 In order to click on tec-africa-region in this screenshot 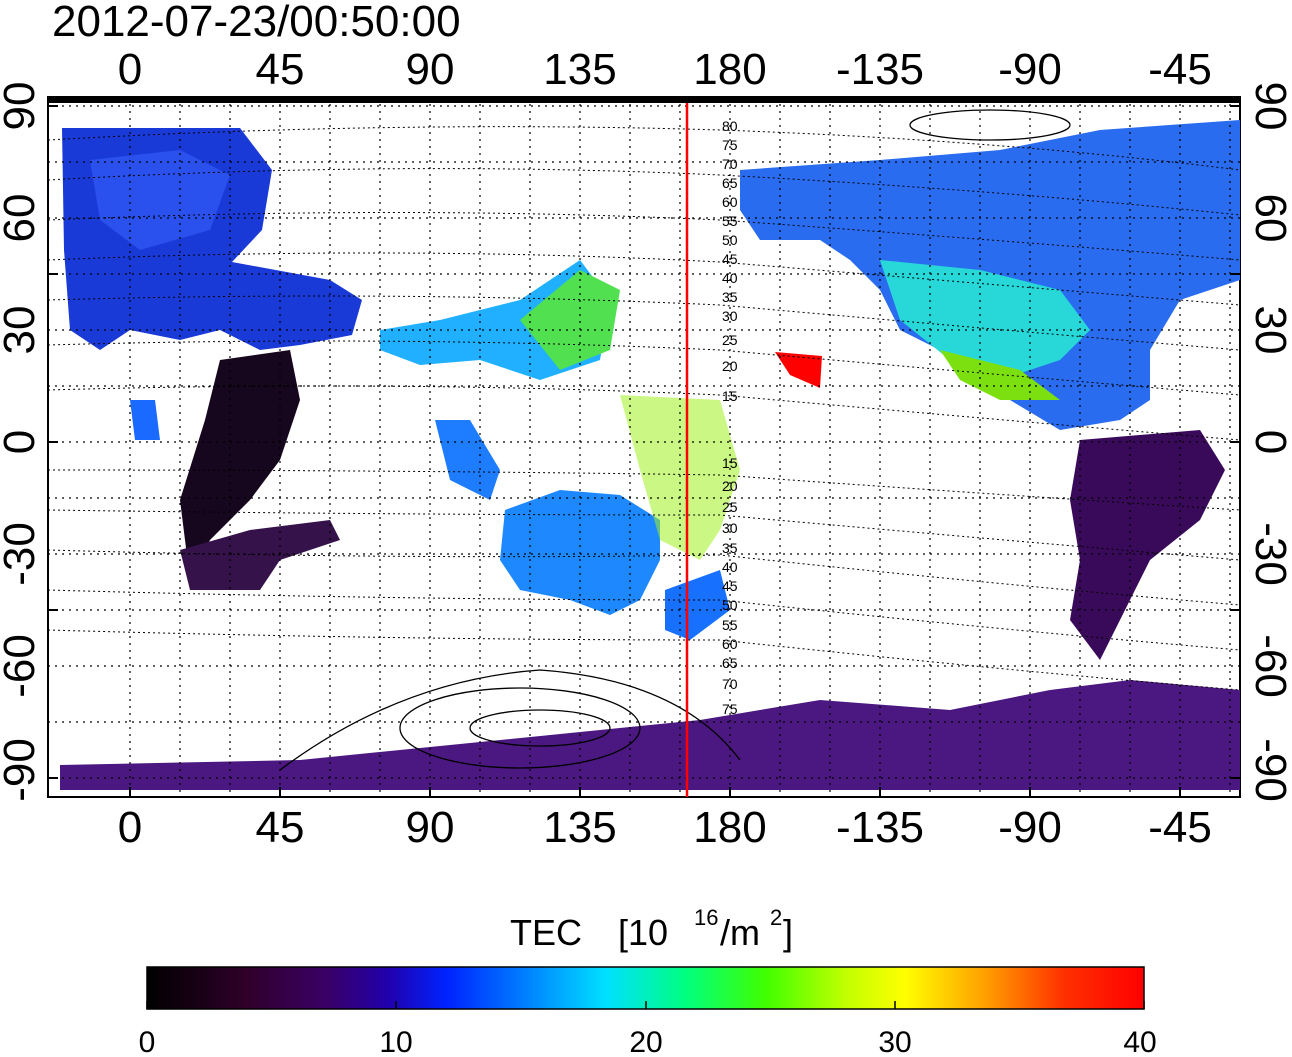, I will do `click(240, 465)`.